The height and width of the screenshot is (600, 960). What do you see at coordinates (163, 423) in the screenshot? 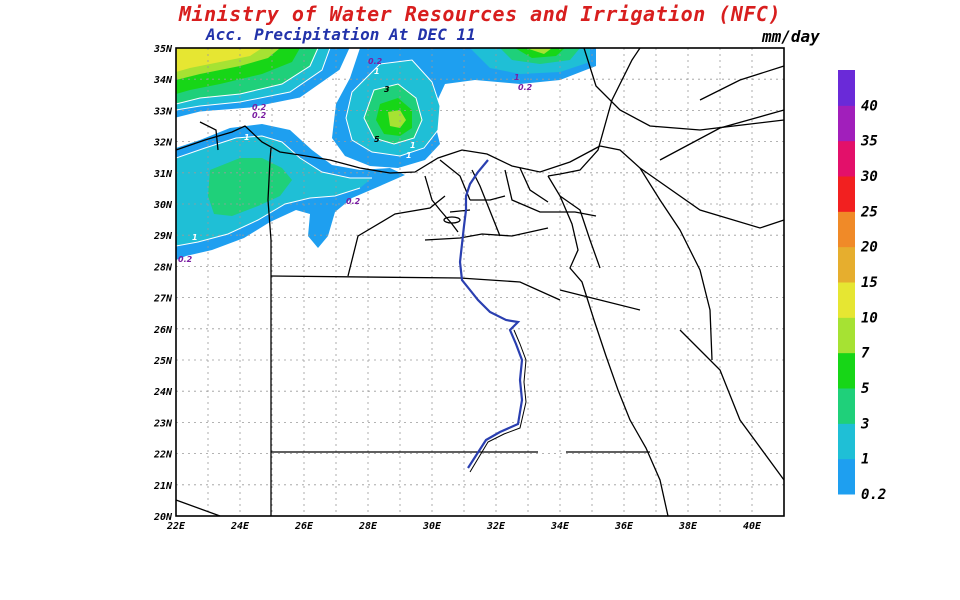
I see `latitude-tick-label: 23N` at bounding box center [163, 423].